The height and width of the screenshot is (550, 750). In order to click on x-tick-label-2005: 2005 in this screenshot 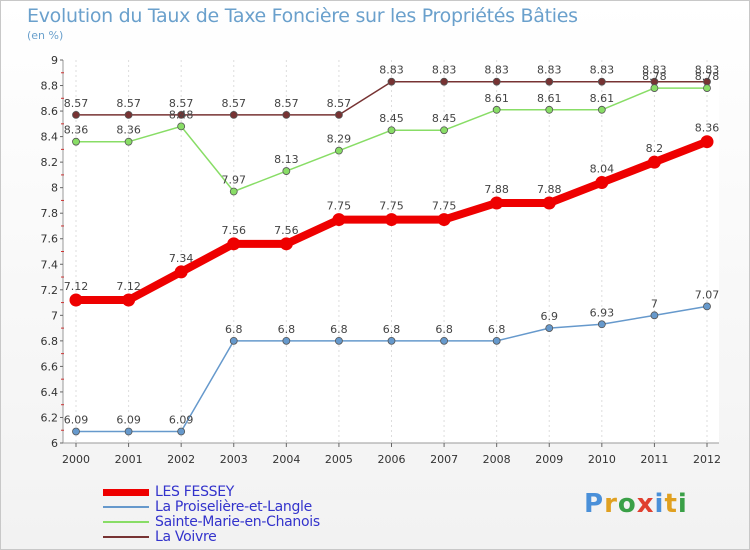, I will do `click(339, 459)`.